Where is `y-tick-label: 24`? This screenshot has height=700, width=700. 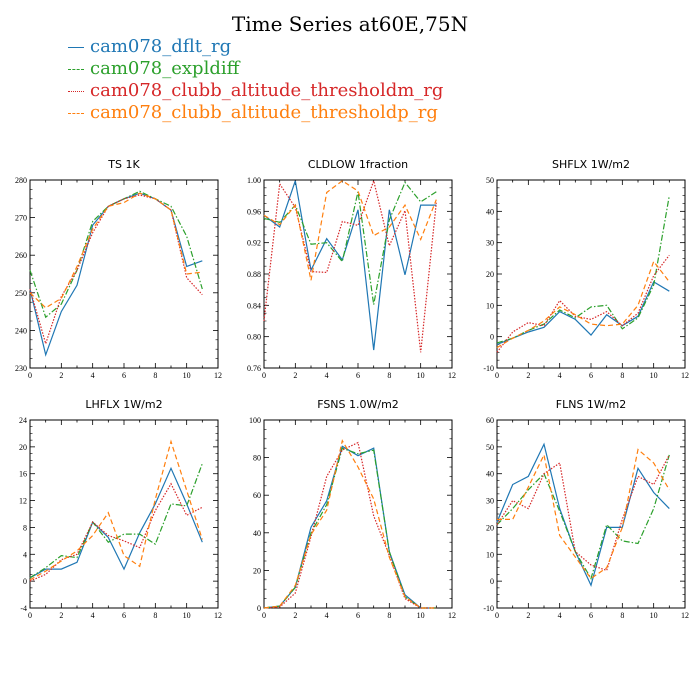
y-tick-label: 24 is located at coordinates (23, 420).